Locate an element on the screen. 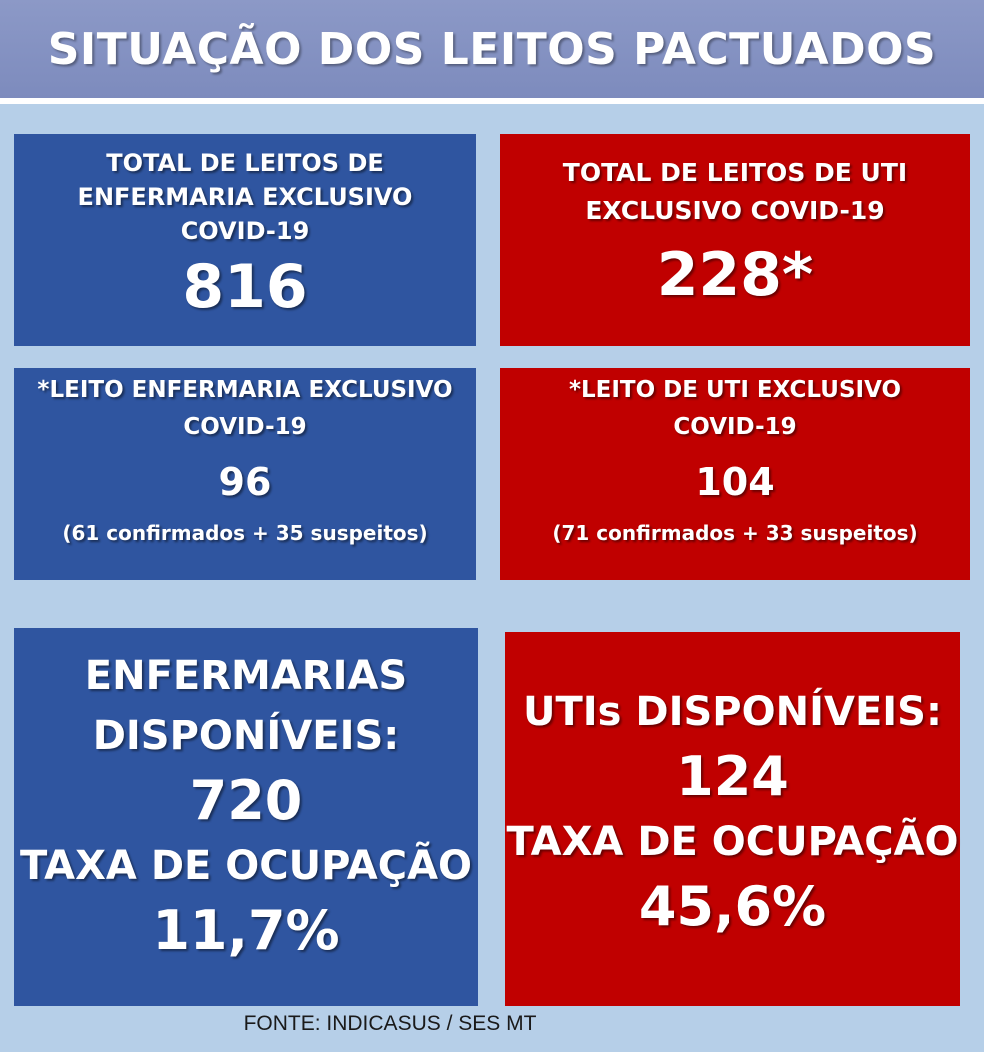  enfermarias-taxa-label: TAXA DE OCUPAÇÃO is located at coordinates (246, 866).